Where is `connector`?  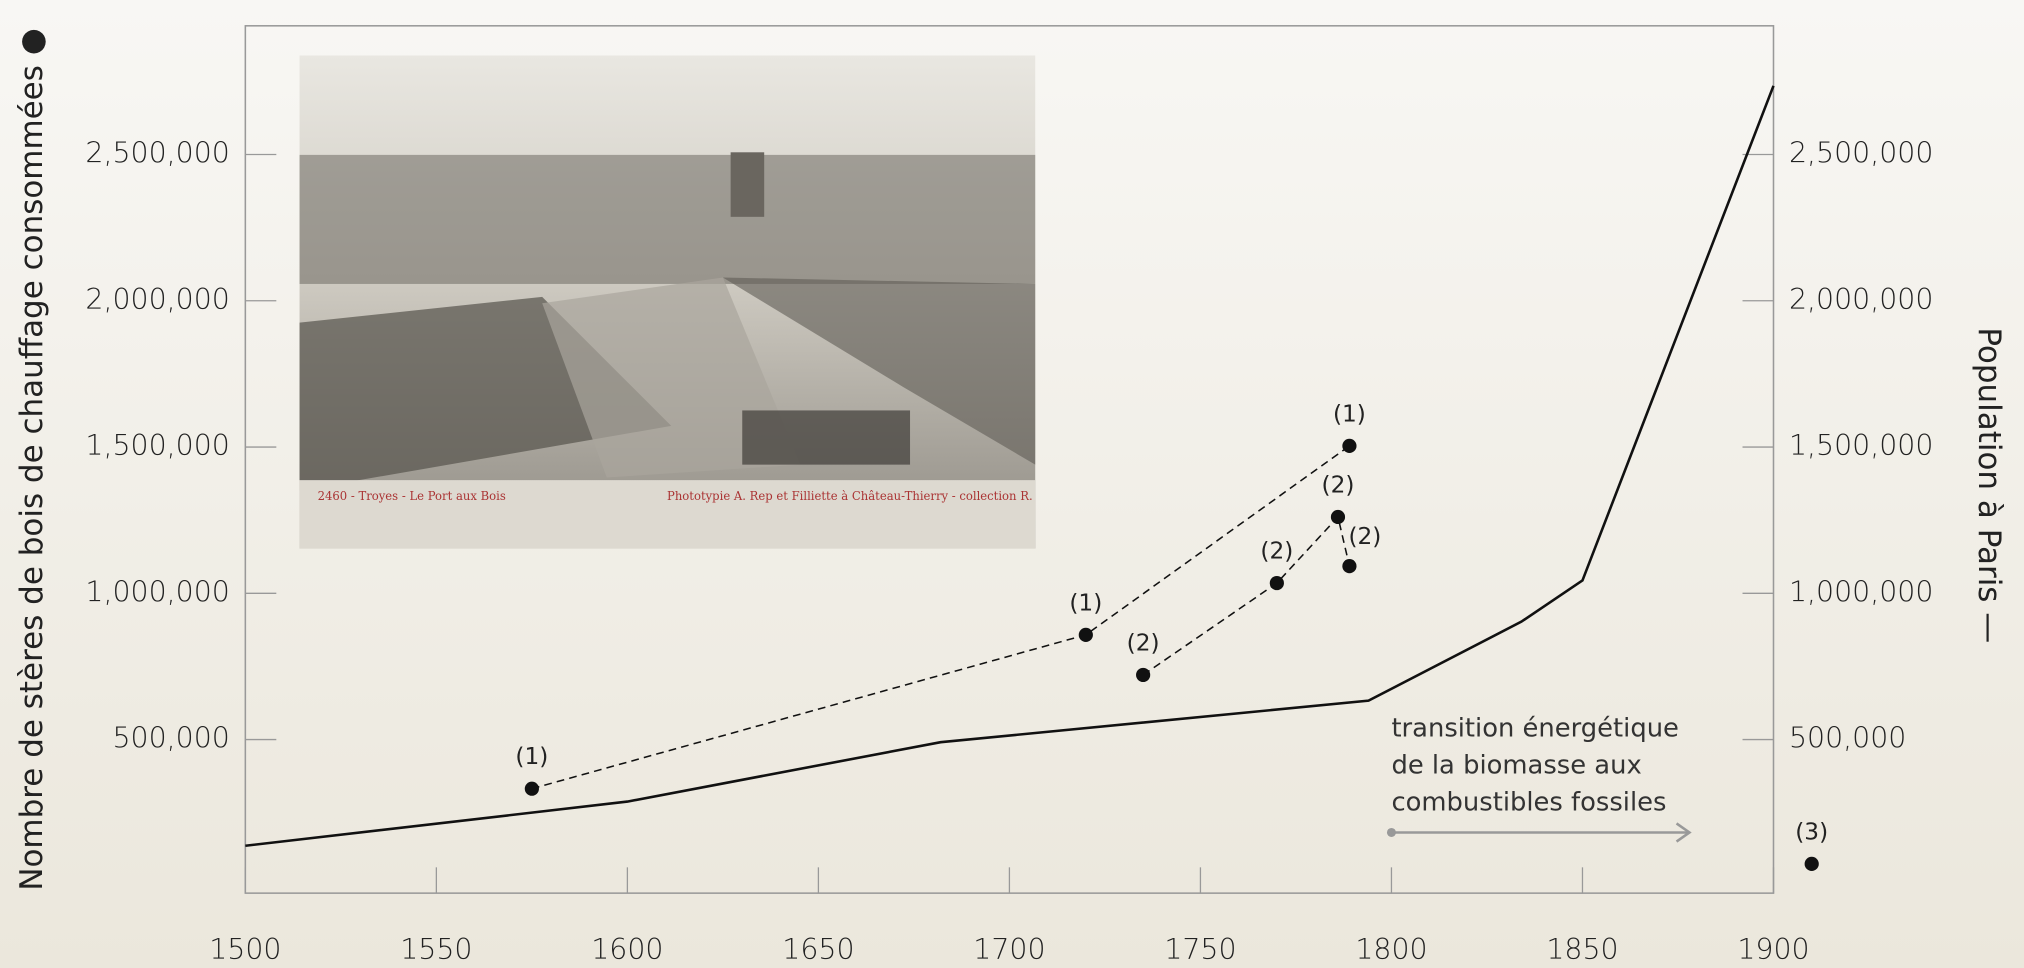
connector is located at coordinates (1246, 595).